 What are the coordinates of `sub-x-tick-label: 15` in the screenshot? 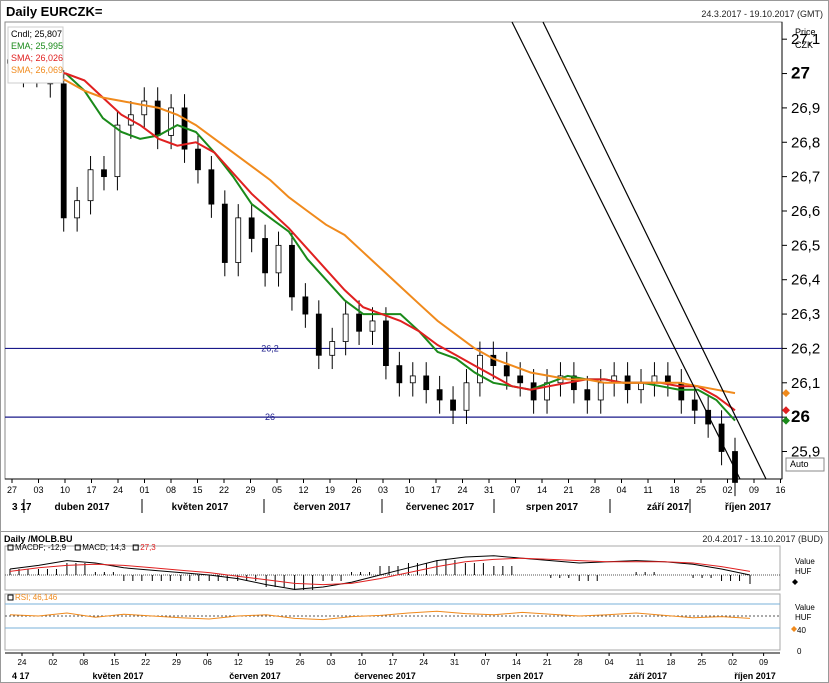 It's located at (114, 662).